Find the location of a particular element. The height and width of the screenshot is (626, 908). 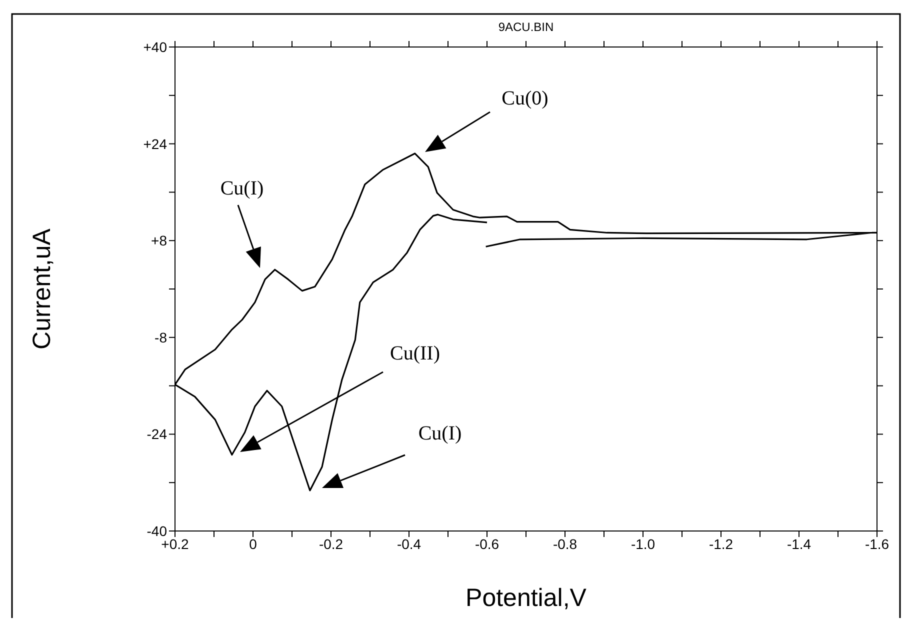

y-tick-label: +24 is located at coordinates (155, 144).